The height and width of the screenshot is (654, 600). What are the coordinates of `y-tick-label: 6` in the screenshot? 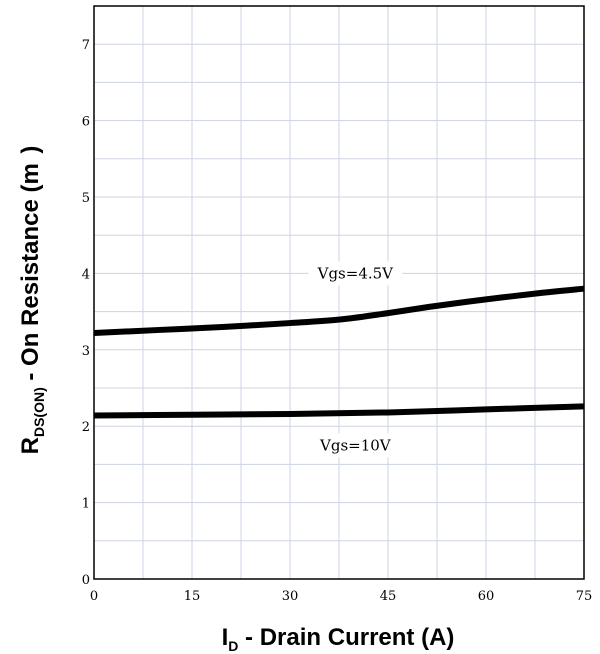 It's located at (86, 122).